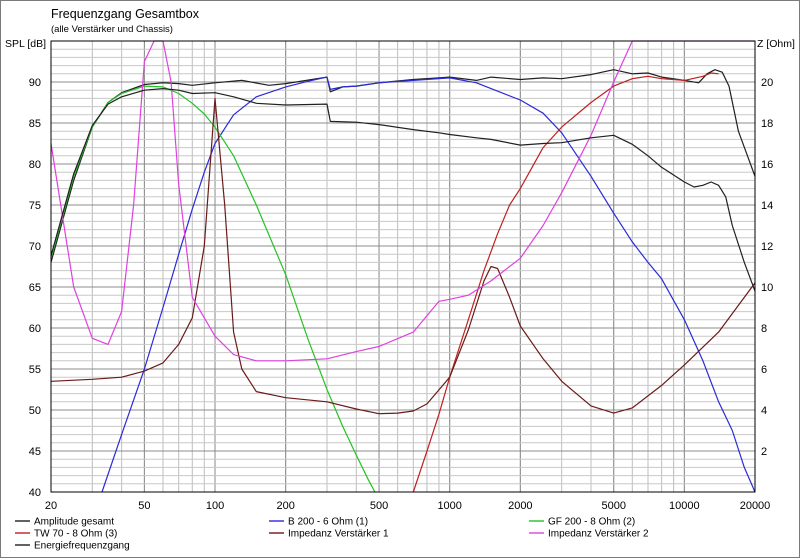  I want to click on y-axis-right-label: Z [Ohm], so click(776, 44).